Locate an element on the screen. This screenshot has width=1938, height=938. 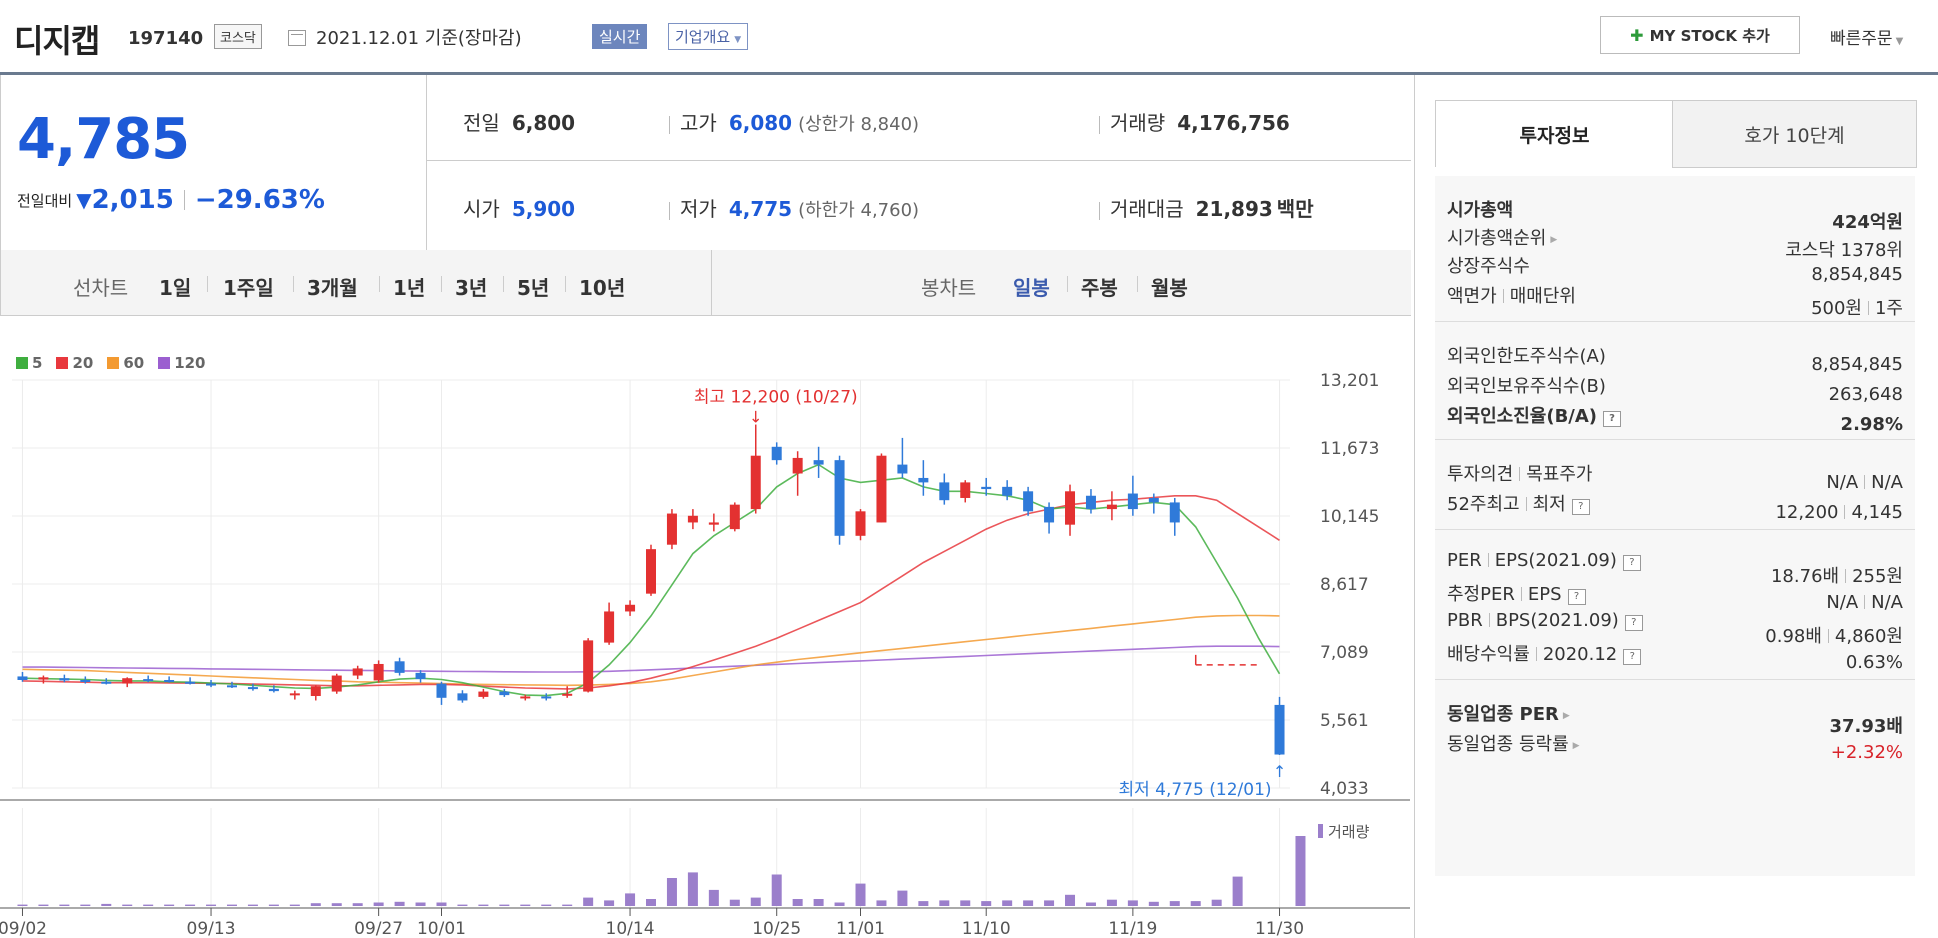
company-overview-dropdown: 기업개요 ▼ is located at coordinates (708, 36).